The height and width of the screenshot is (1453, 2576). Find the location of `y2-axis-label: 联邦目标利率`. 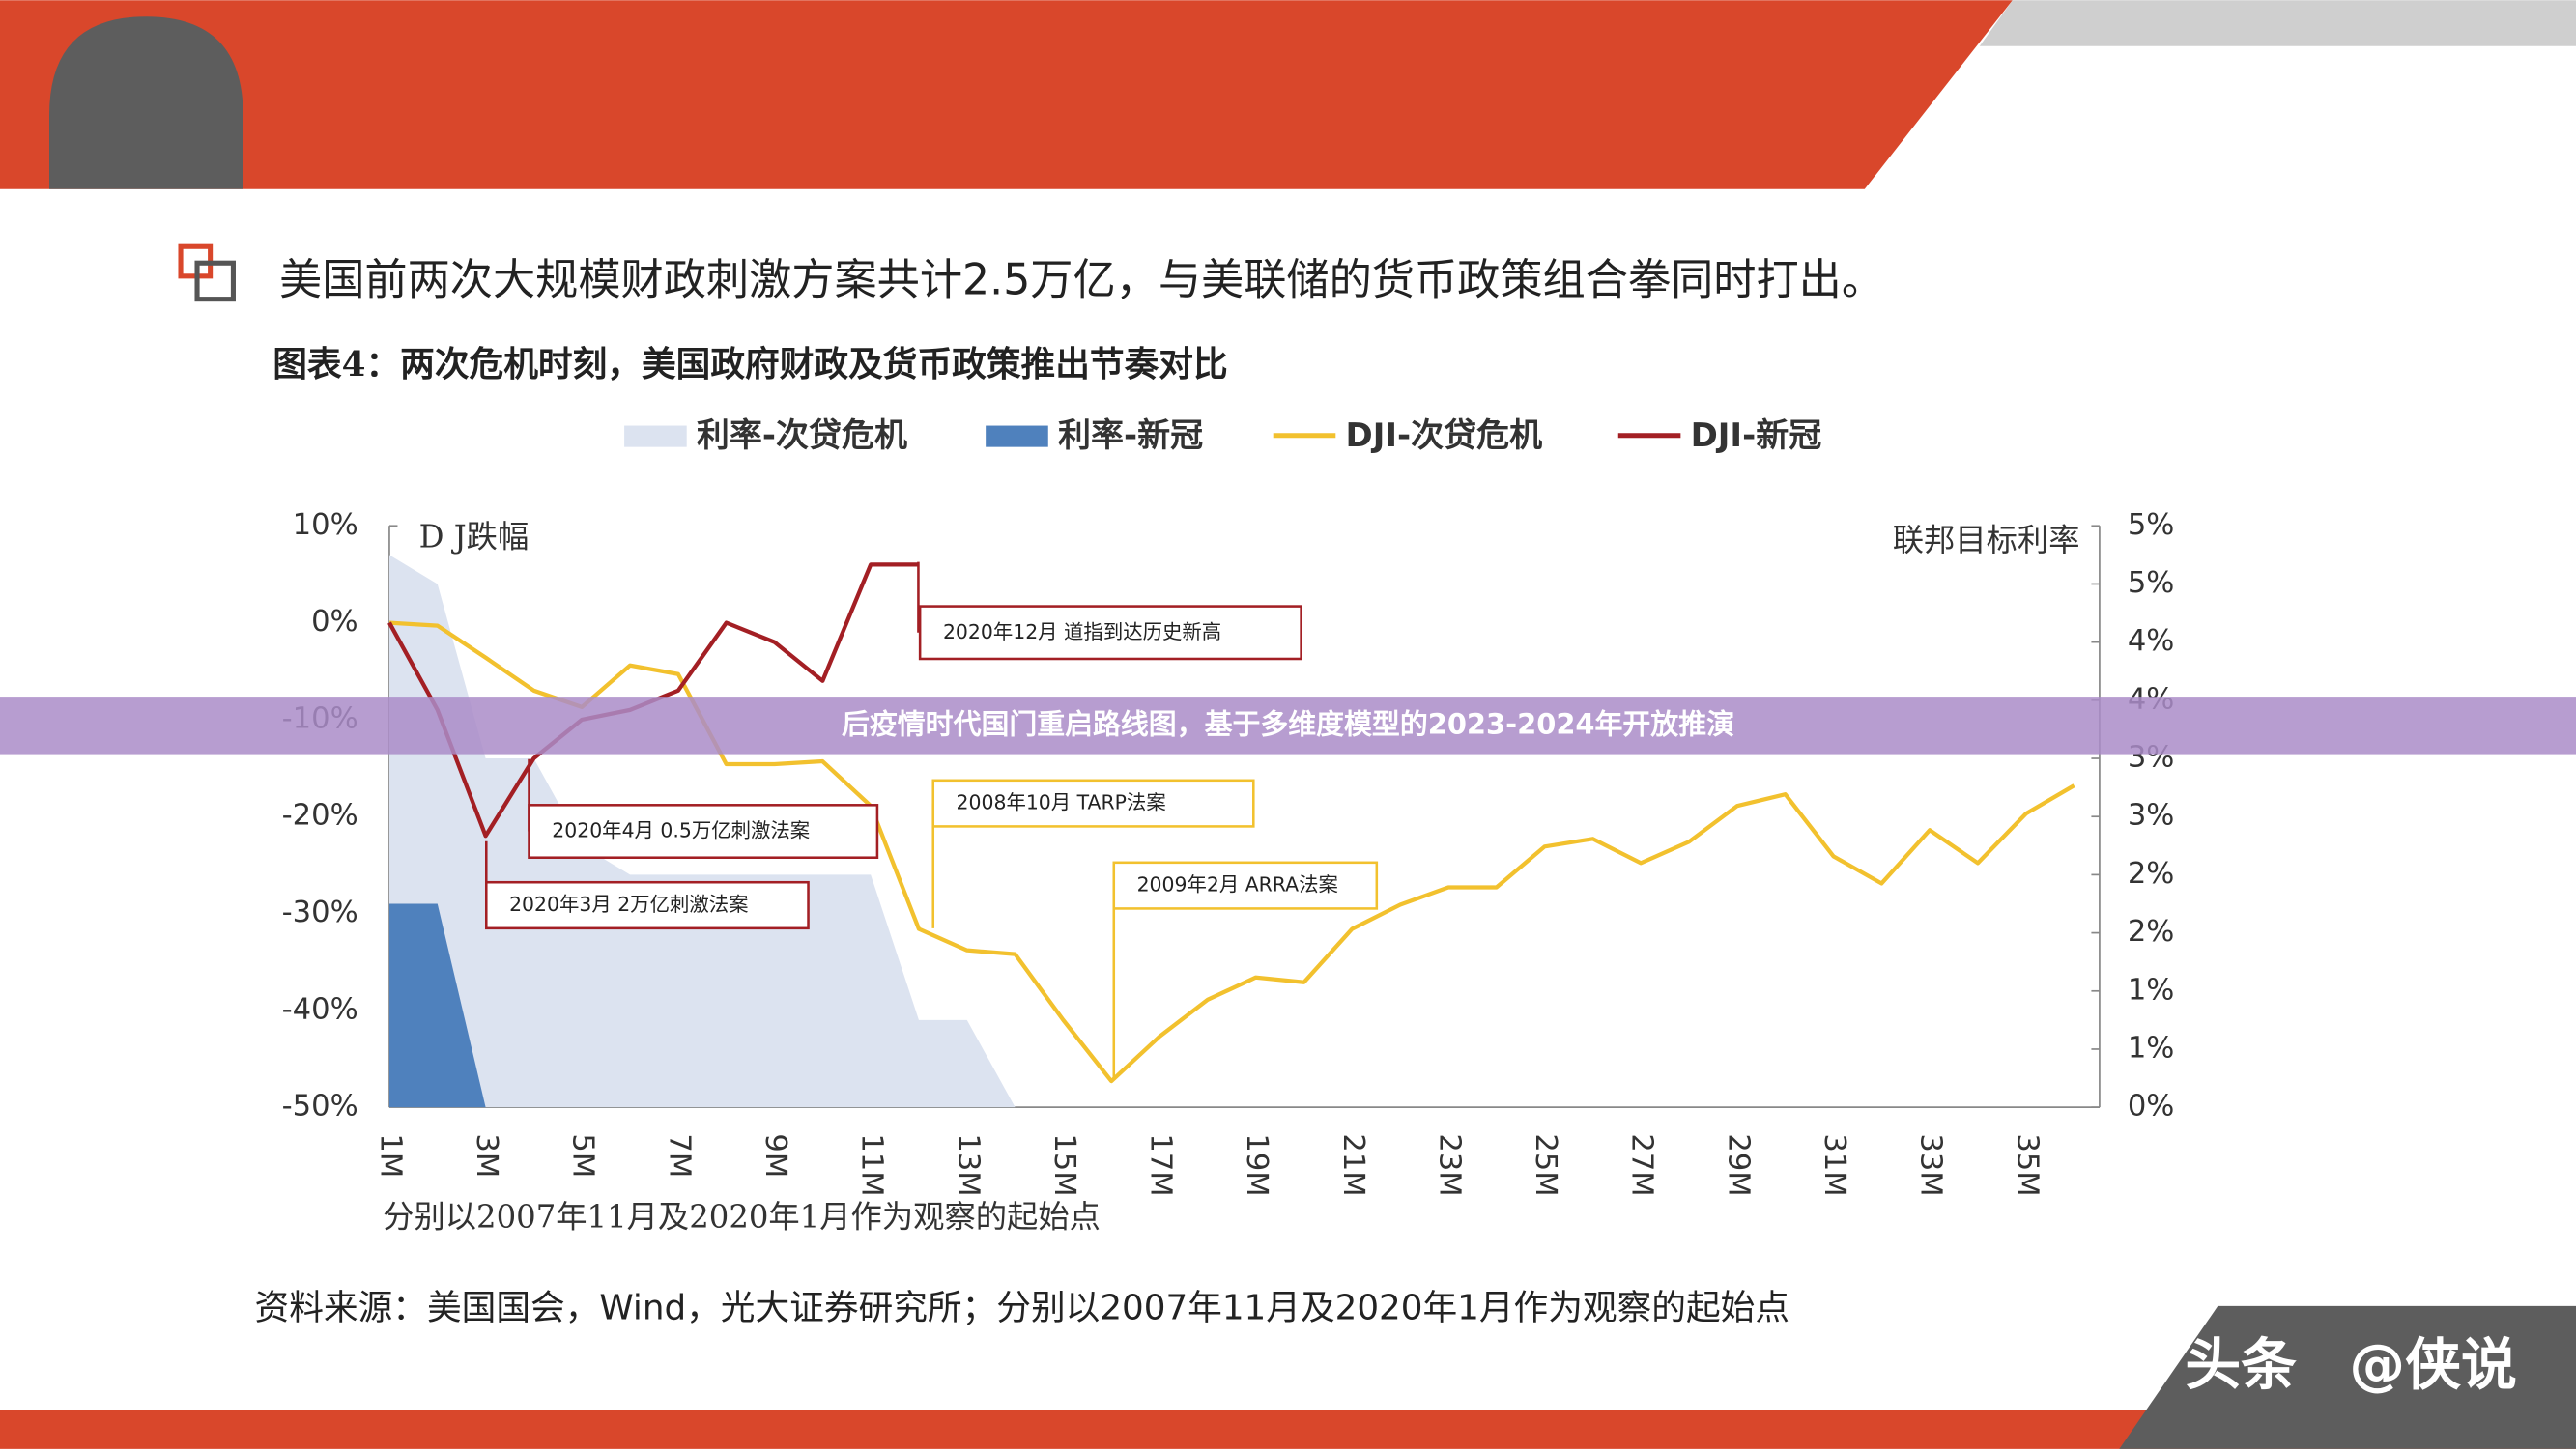

y2-axis-label: 联邦目标利率 is located at coordinates (1987, 540).